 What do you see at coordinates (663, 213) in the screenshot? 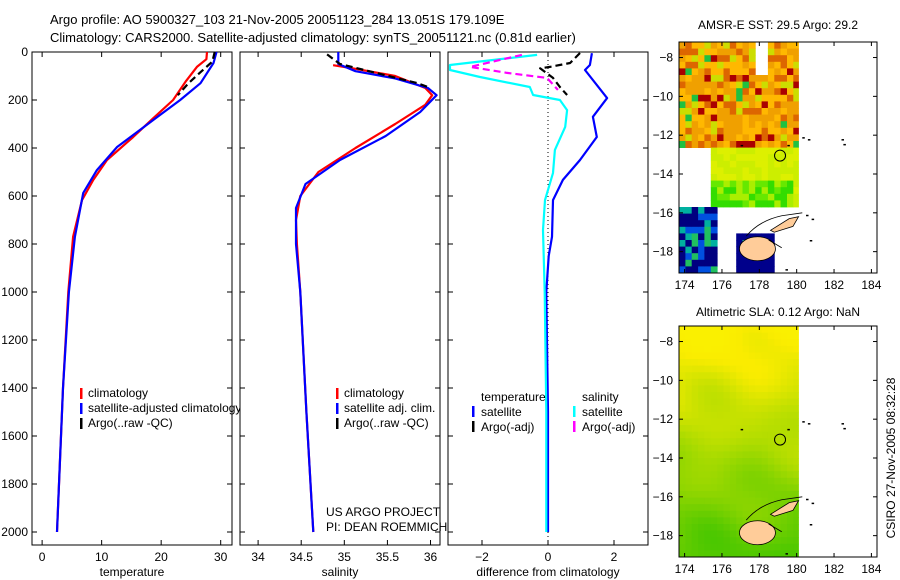
I see `lat-tick-label: −16` at bounding box center [663, 213].